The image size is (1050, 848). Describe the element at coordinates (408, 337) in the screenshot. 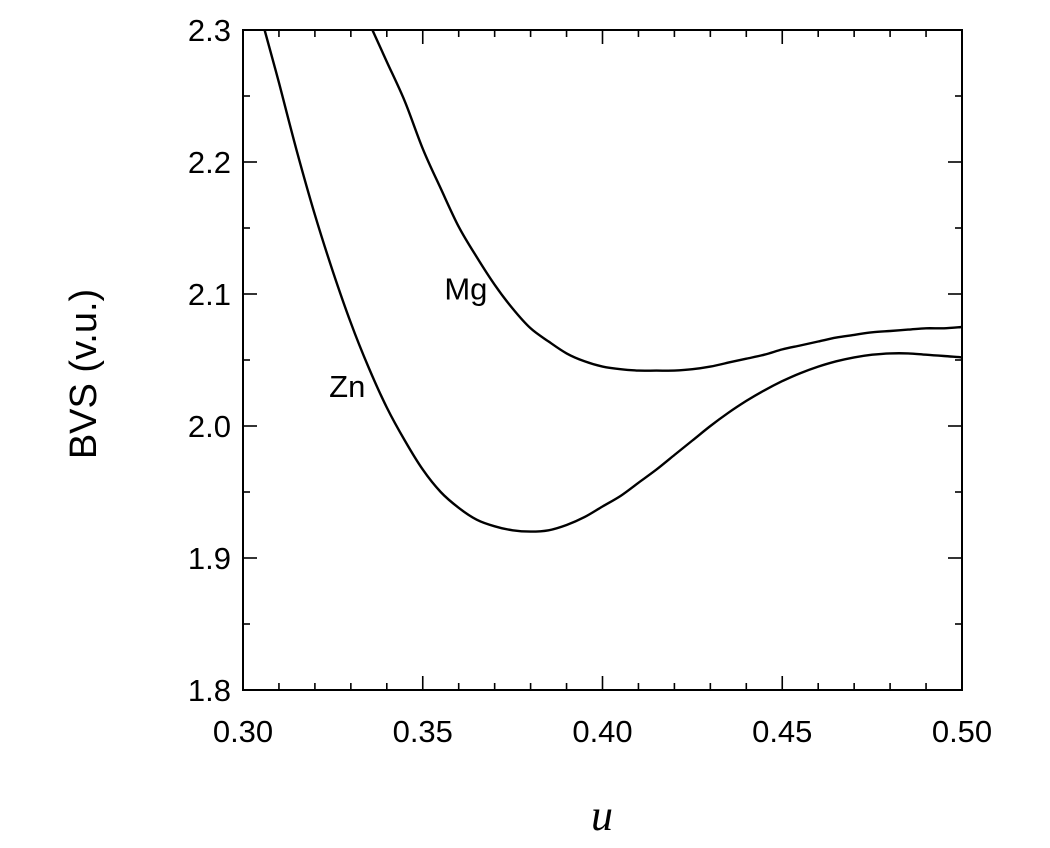

I see `curve-annotations: Mg Zn` at that location.